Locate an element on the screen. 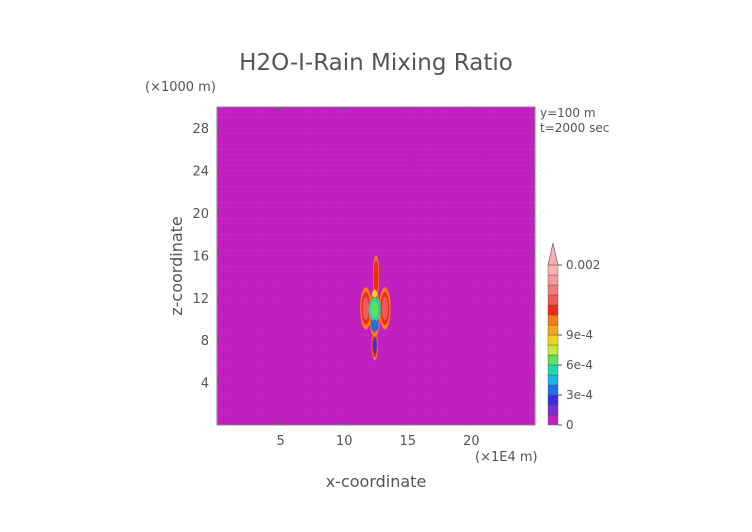 Image resolution: width=752 pixels, height=532 pixels. x-tick-label: 20 is located at coordinates (471, 441).